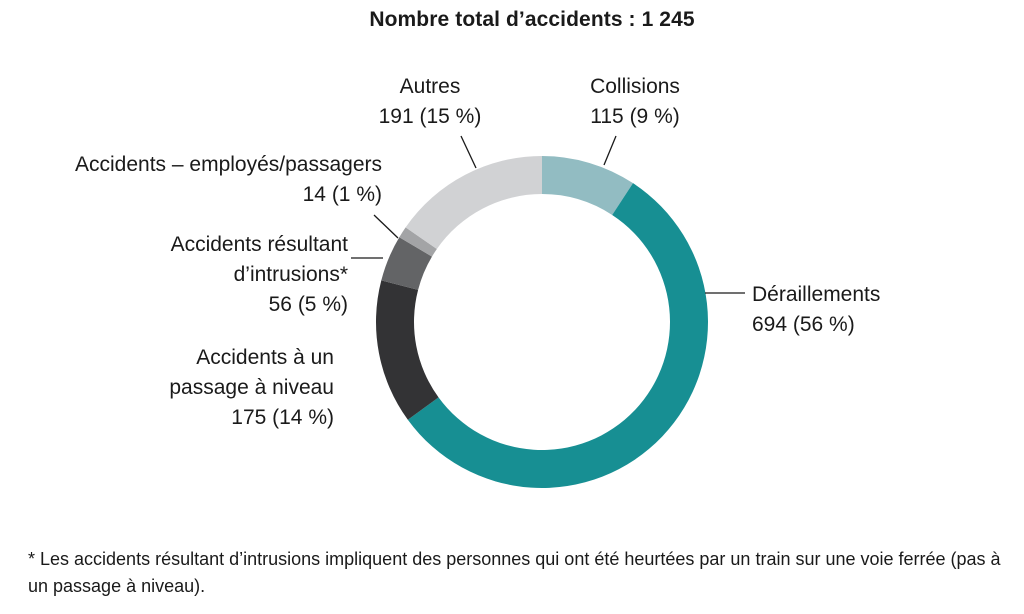 This screenshot has height=614, width=1024. Describe the element at coordinates (635, 86) in the screenshot. I see `slice-label-text: Collisions` at that location.